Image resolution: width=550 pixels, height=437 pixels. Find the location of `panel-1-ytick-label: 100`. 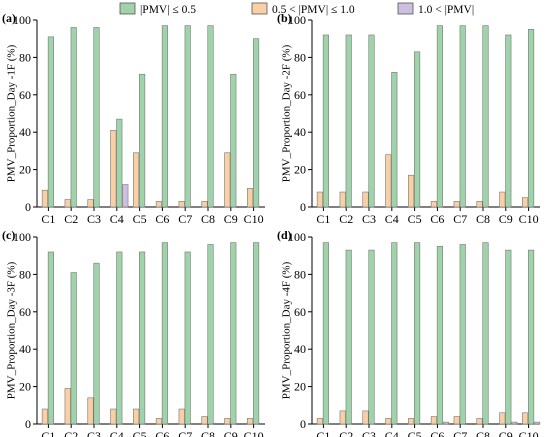

panel-1-ytick-label: 100 is located at coordinates (22, 20).